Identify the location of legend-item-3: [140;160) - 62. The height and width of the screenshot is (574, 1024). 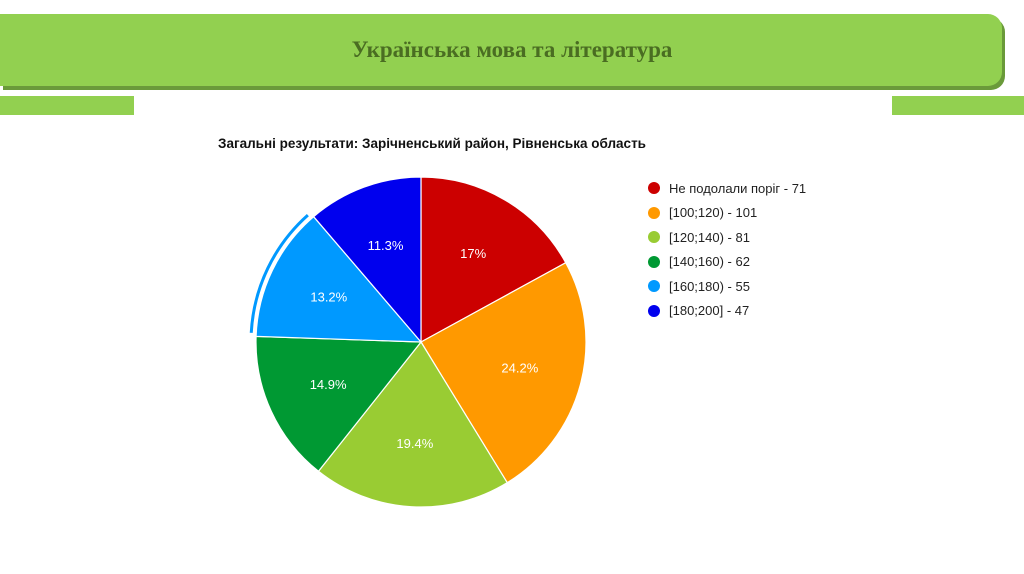
(727, 262).